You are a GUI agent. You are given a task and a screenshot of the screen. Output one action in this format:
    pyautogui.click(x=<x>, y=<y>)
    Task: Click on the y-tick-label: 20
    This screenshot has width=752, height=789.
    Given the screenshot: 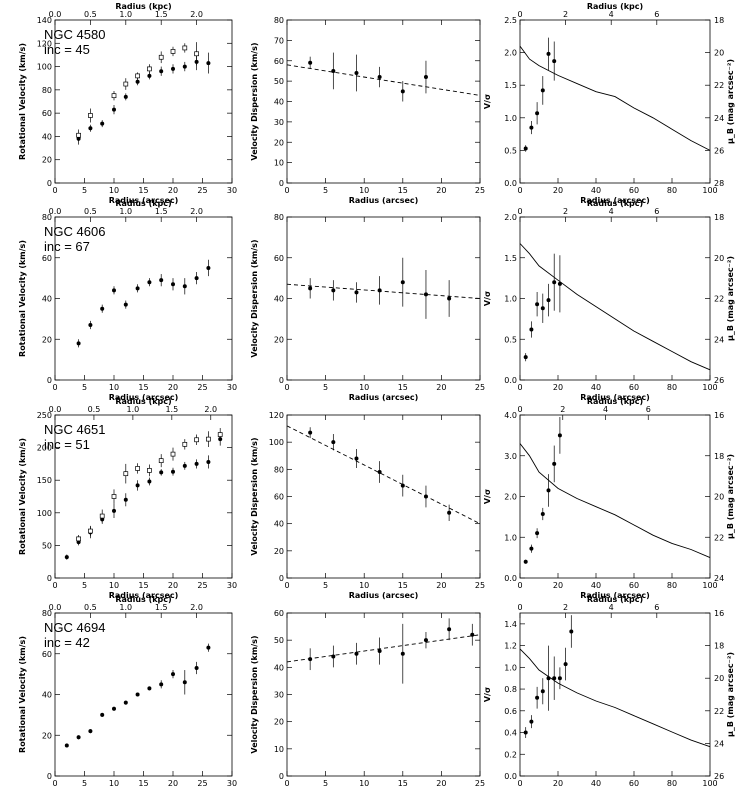 What is the action you would take?
    pyautogui.click(x=47, y=339)
    